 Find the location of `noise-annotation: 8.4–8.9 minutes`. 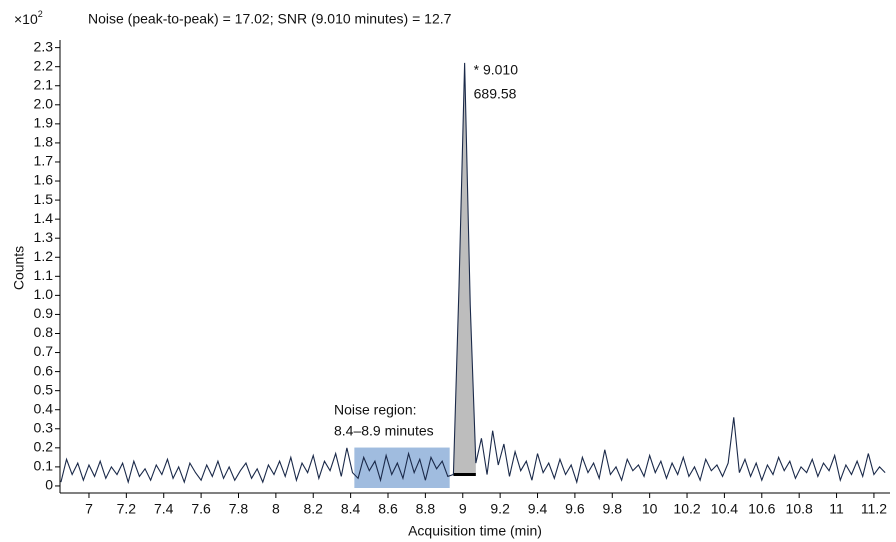

noise-annotation: 8.4–8.9 minutes is located at coordinates (384, 431).